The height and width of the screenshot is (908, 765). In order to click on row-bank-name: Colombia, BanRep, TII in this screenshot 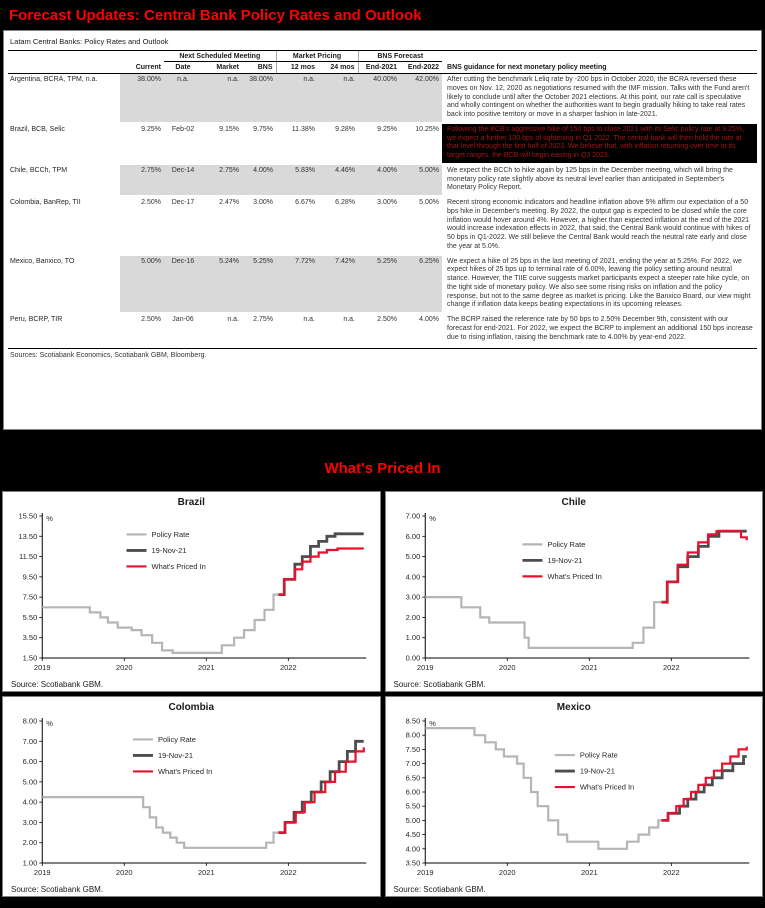, I will do `click(45, 202)`.